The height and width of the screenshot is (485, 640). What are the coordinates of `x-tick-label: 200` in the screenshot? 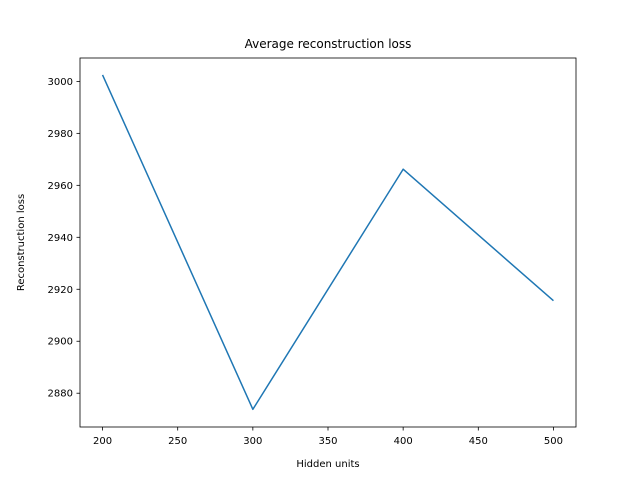 It's located at (102, 441).